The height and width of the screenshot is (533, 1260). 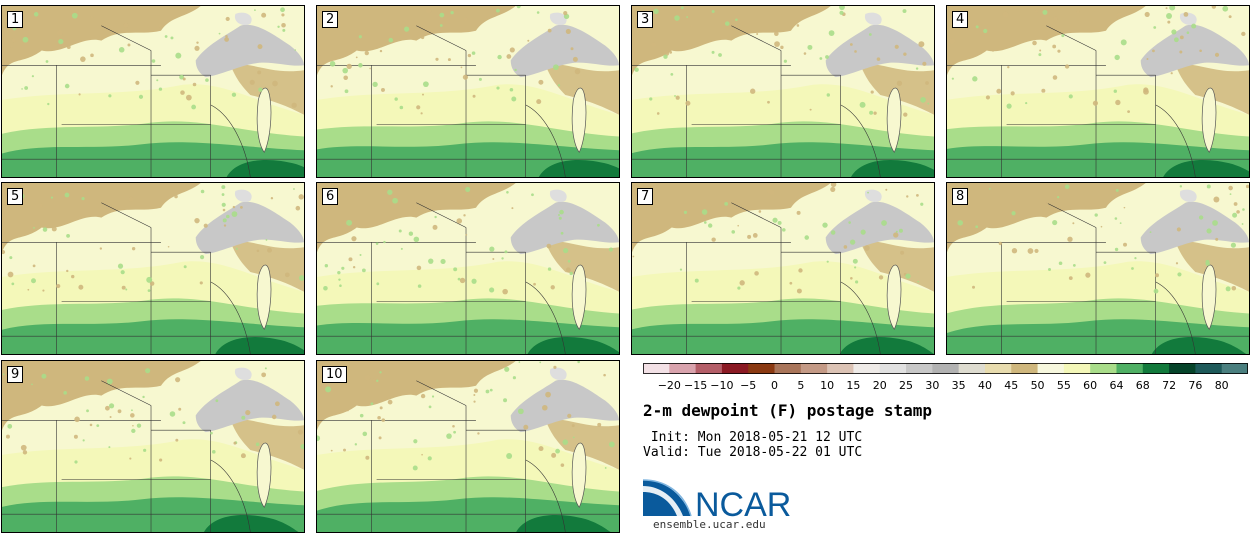 What do you see at coordinates (1221, 385) in the screenshot?
I see `colorbar-tick-label: 80` at bounding box center [1221, 385].